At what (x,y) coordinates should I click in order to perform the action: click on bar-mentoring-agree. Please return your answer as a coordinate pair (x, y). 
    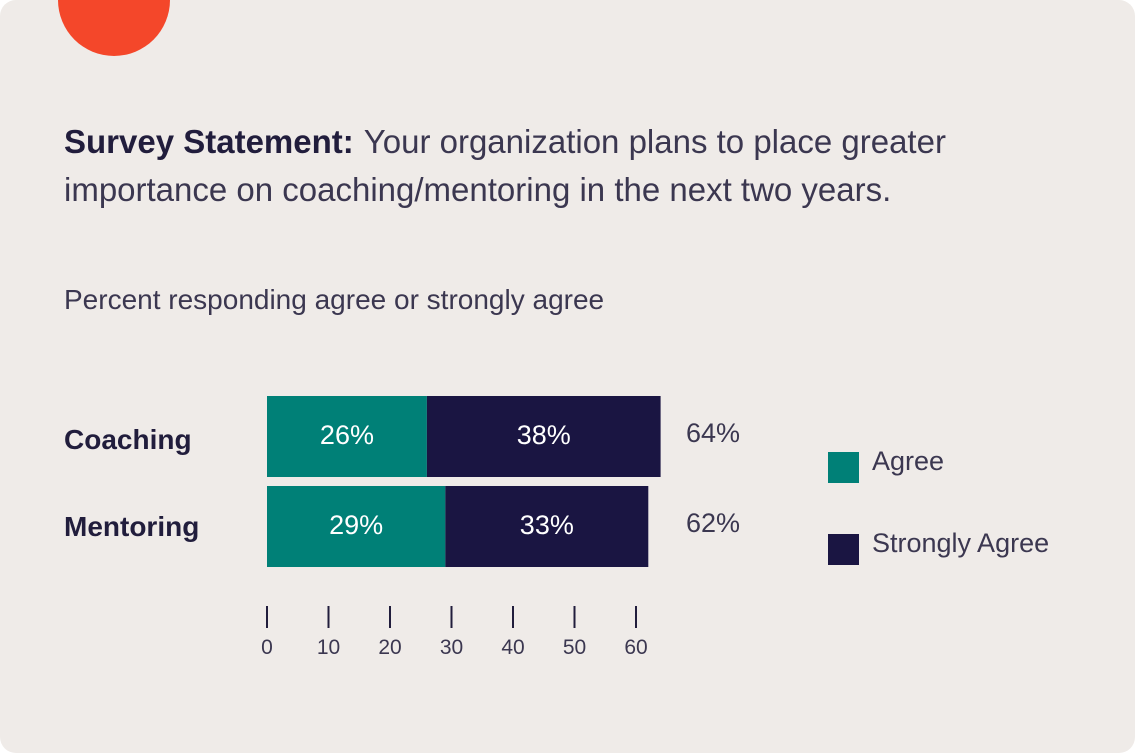
    Looking at the image, I should click on (356, 526).